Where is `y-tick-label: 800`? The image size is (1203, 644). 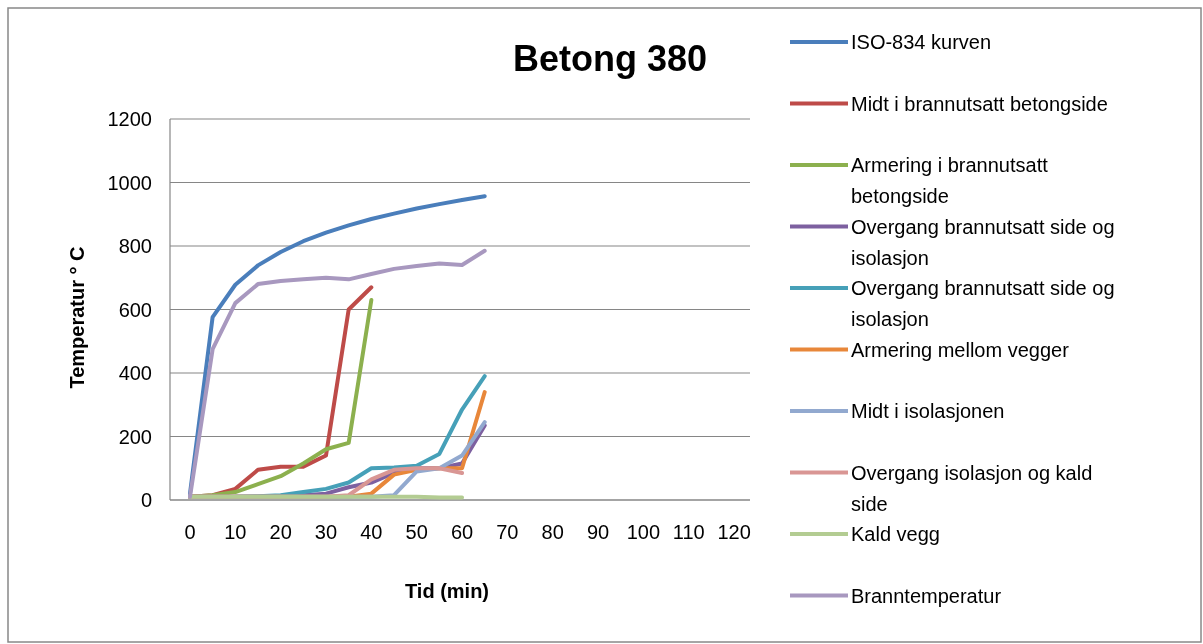 y-tick-label: 800 is located at coordinates (135, 246).